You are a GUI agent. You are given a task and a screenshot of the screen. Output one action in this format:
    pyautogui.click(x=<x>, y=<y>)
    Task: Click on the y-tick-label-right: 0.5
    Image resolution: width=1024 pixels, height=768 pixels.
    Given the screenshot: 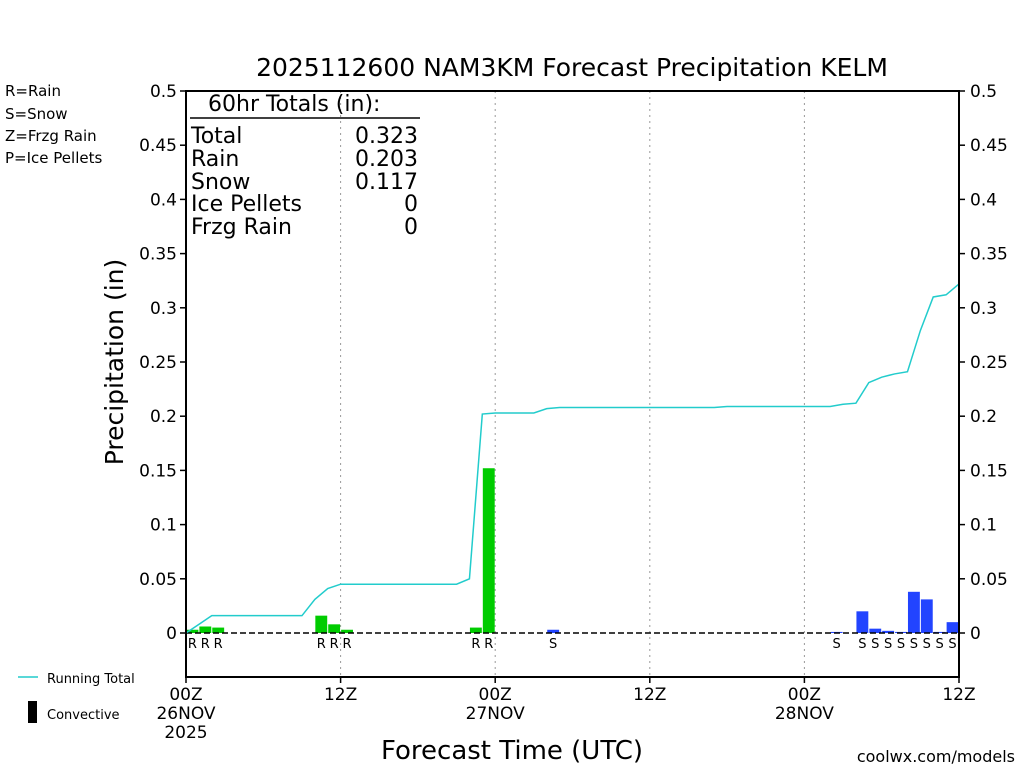 What is the action you would take?
    pyautogui.click(x=983, y=92)
    